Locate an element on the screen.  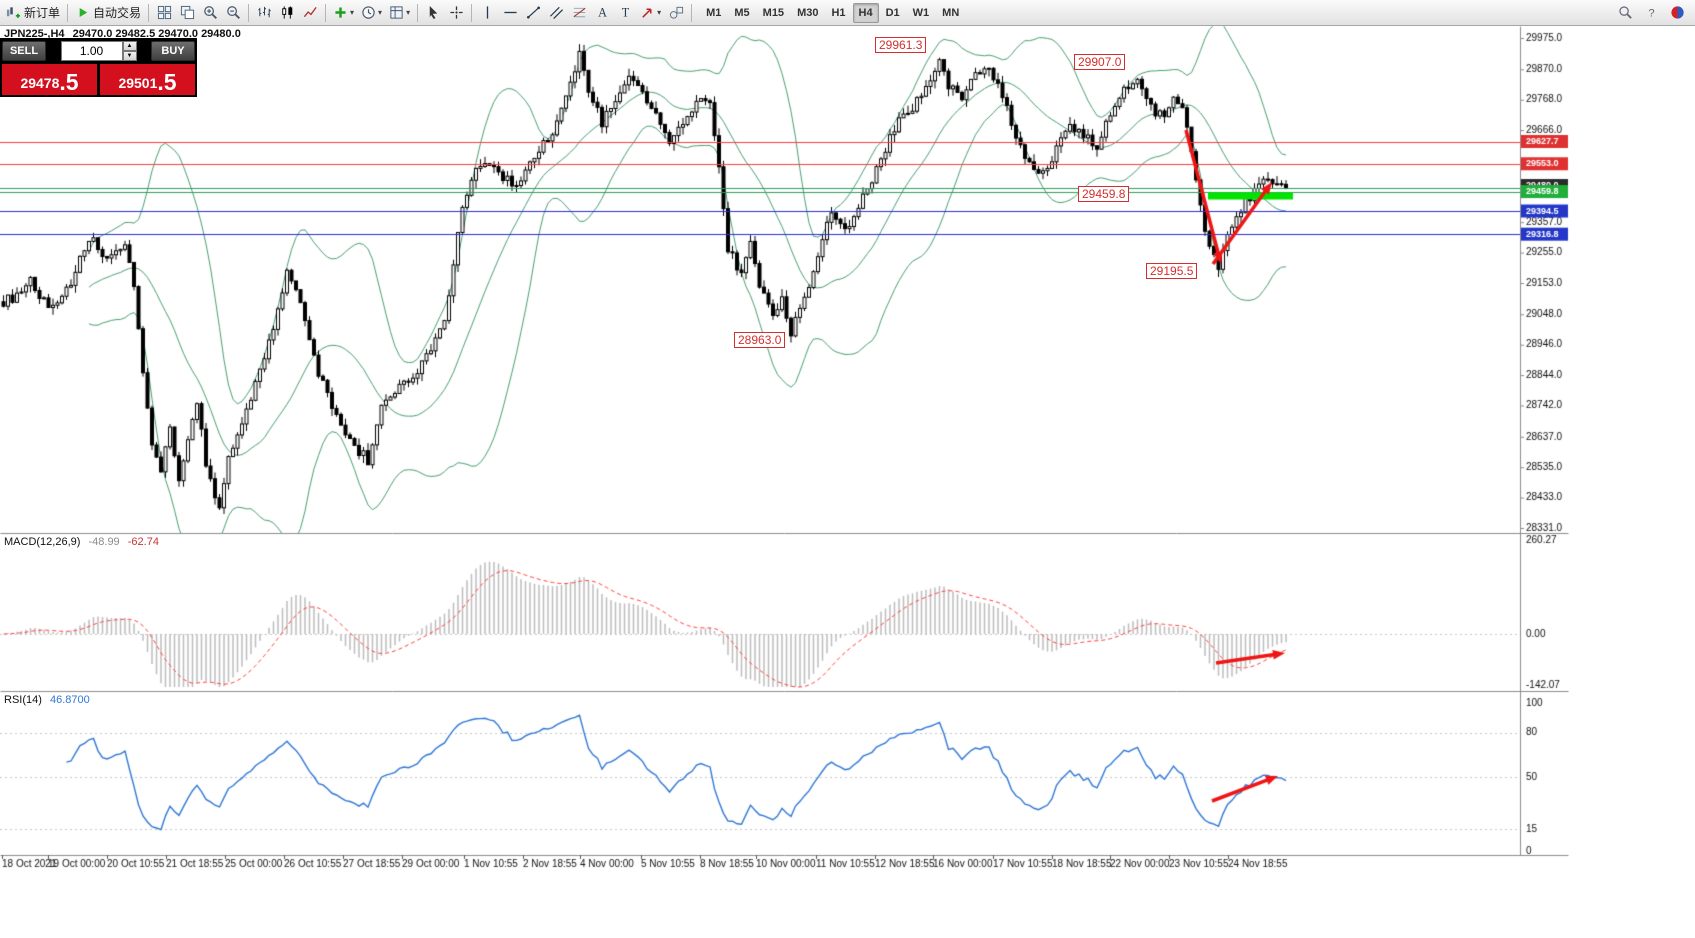
crosshair-tool-button is located at coordinates (456, 13).